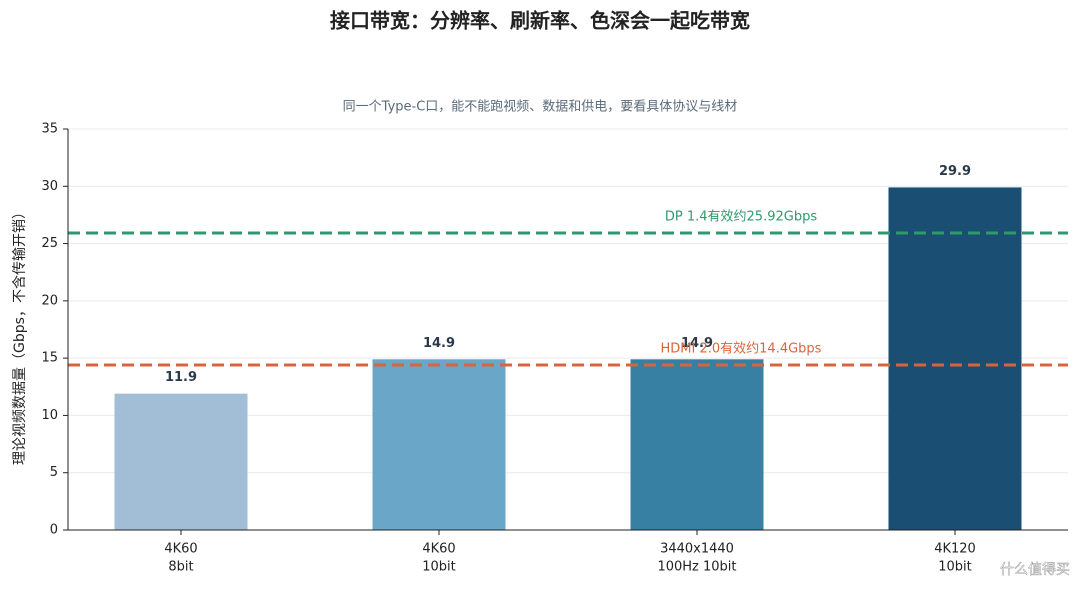 Image resolution: width=1080 pixels, height=592 pixels. Describe the element at coordinates (49, 129) in the screenshot. I see `y-tick-label: 35` at that location.